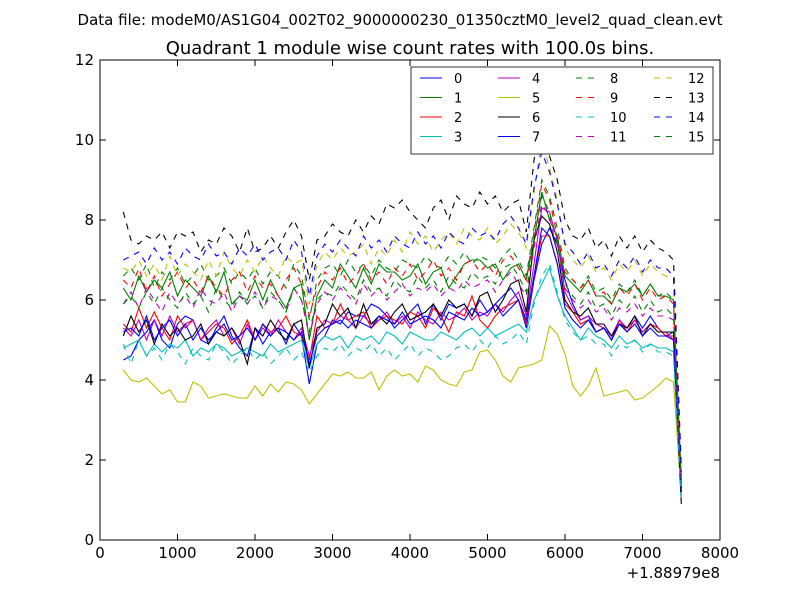 The image size is (800, 600). What do you see at coordinates (696, 99) in the screenshot?
I see `legend-label-13: 13` at bounding box center [696, 99].